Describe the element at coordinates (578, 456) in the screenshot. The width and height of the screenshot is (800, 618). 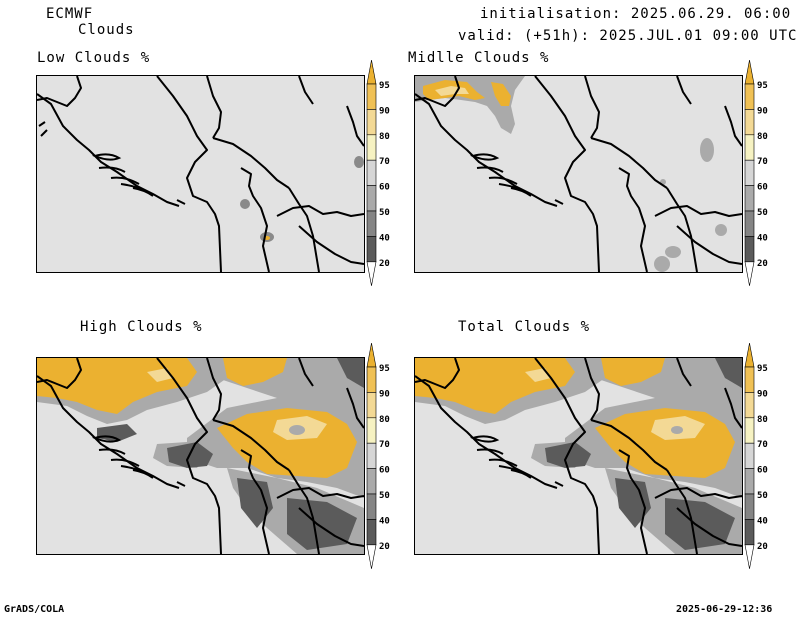
I see `map-total-clouds` at that location.